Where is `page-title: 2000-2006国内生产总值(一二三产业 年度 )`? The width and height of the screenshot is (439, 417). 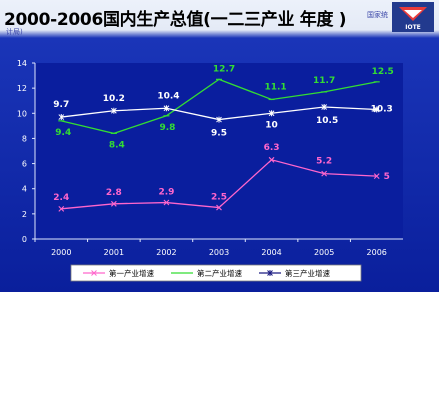 page-title: 2000-2006国内生产总值(一二三产业 年度 ) is located at coordinates (175, 20).